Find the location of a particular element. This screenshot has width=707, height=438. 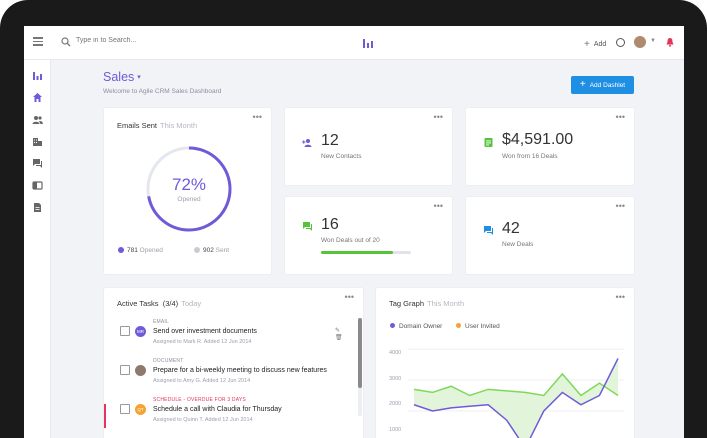

chevron-down-icon: ▼ is located at coordinates (653, 41).